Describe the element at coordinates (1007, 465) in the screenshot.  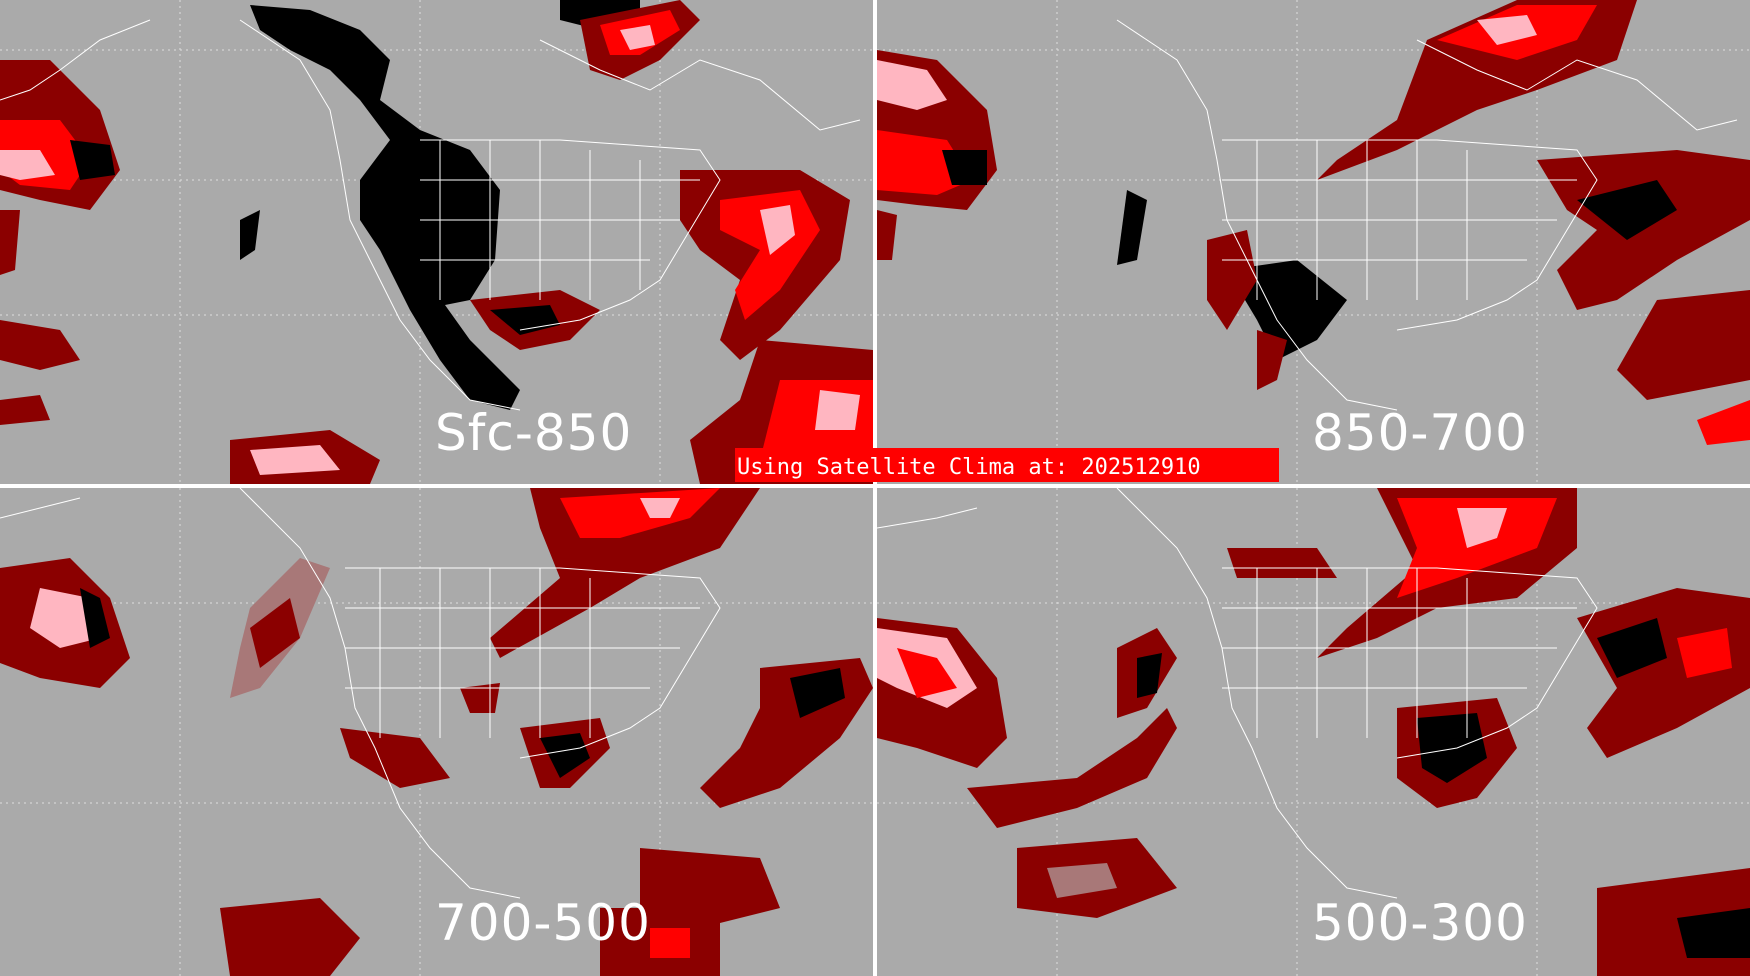
I see `satellite-climo-banner: Using Satellite Clima at: 202512910` at that location.